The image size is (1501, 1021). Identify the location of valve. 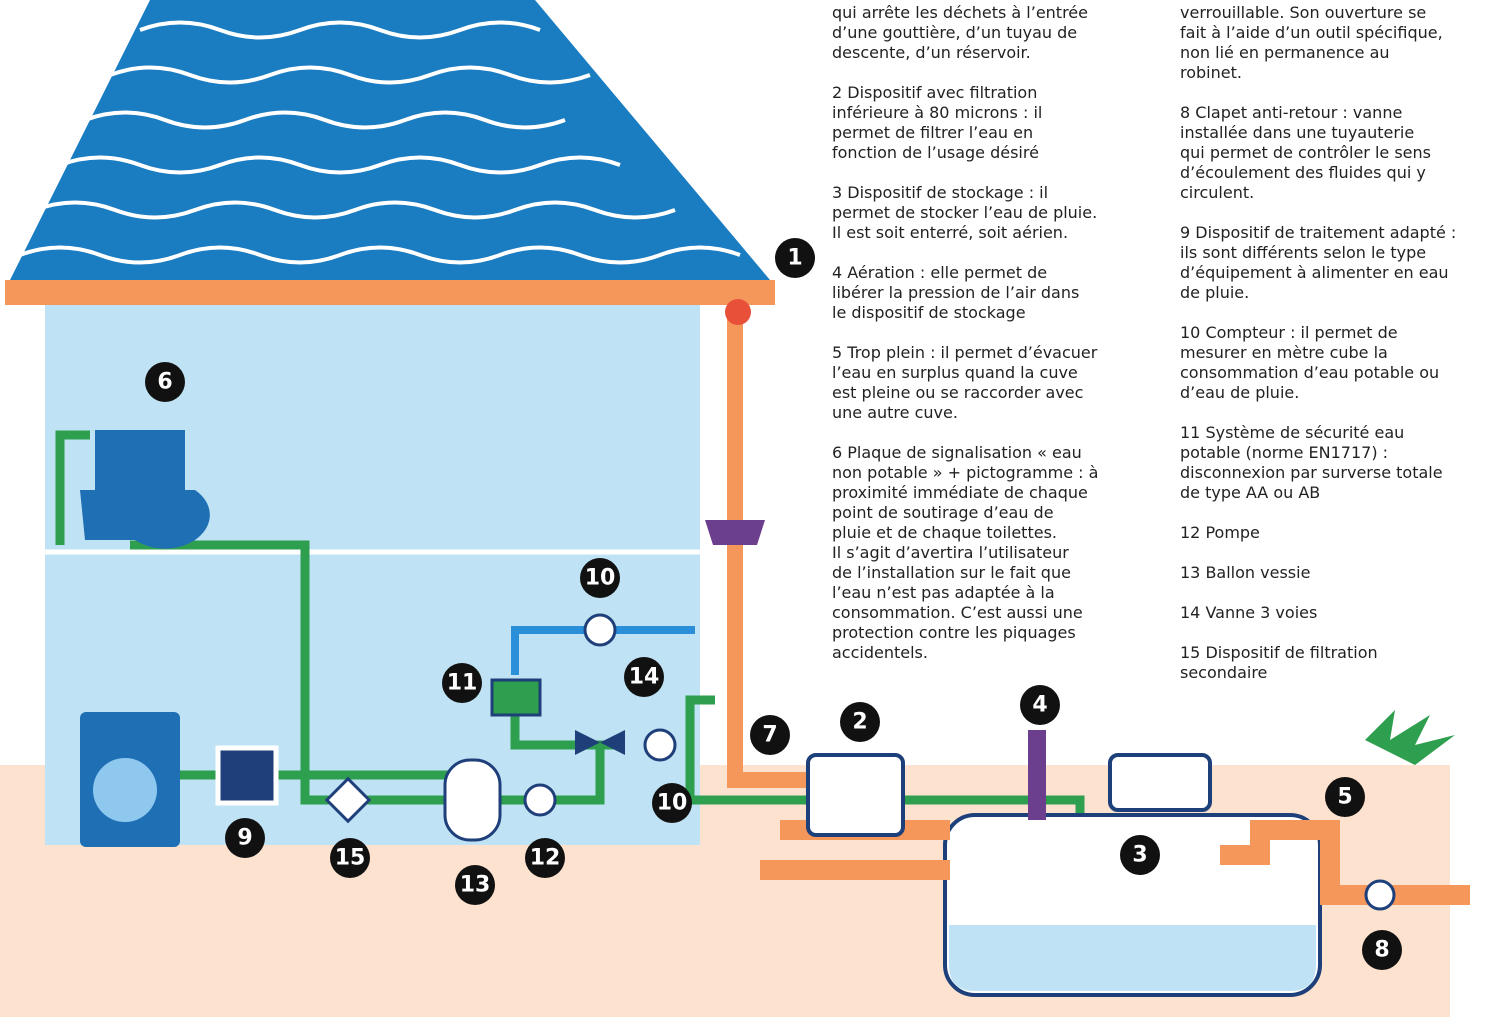
(600, 742).